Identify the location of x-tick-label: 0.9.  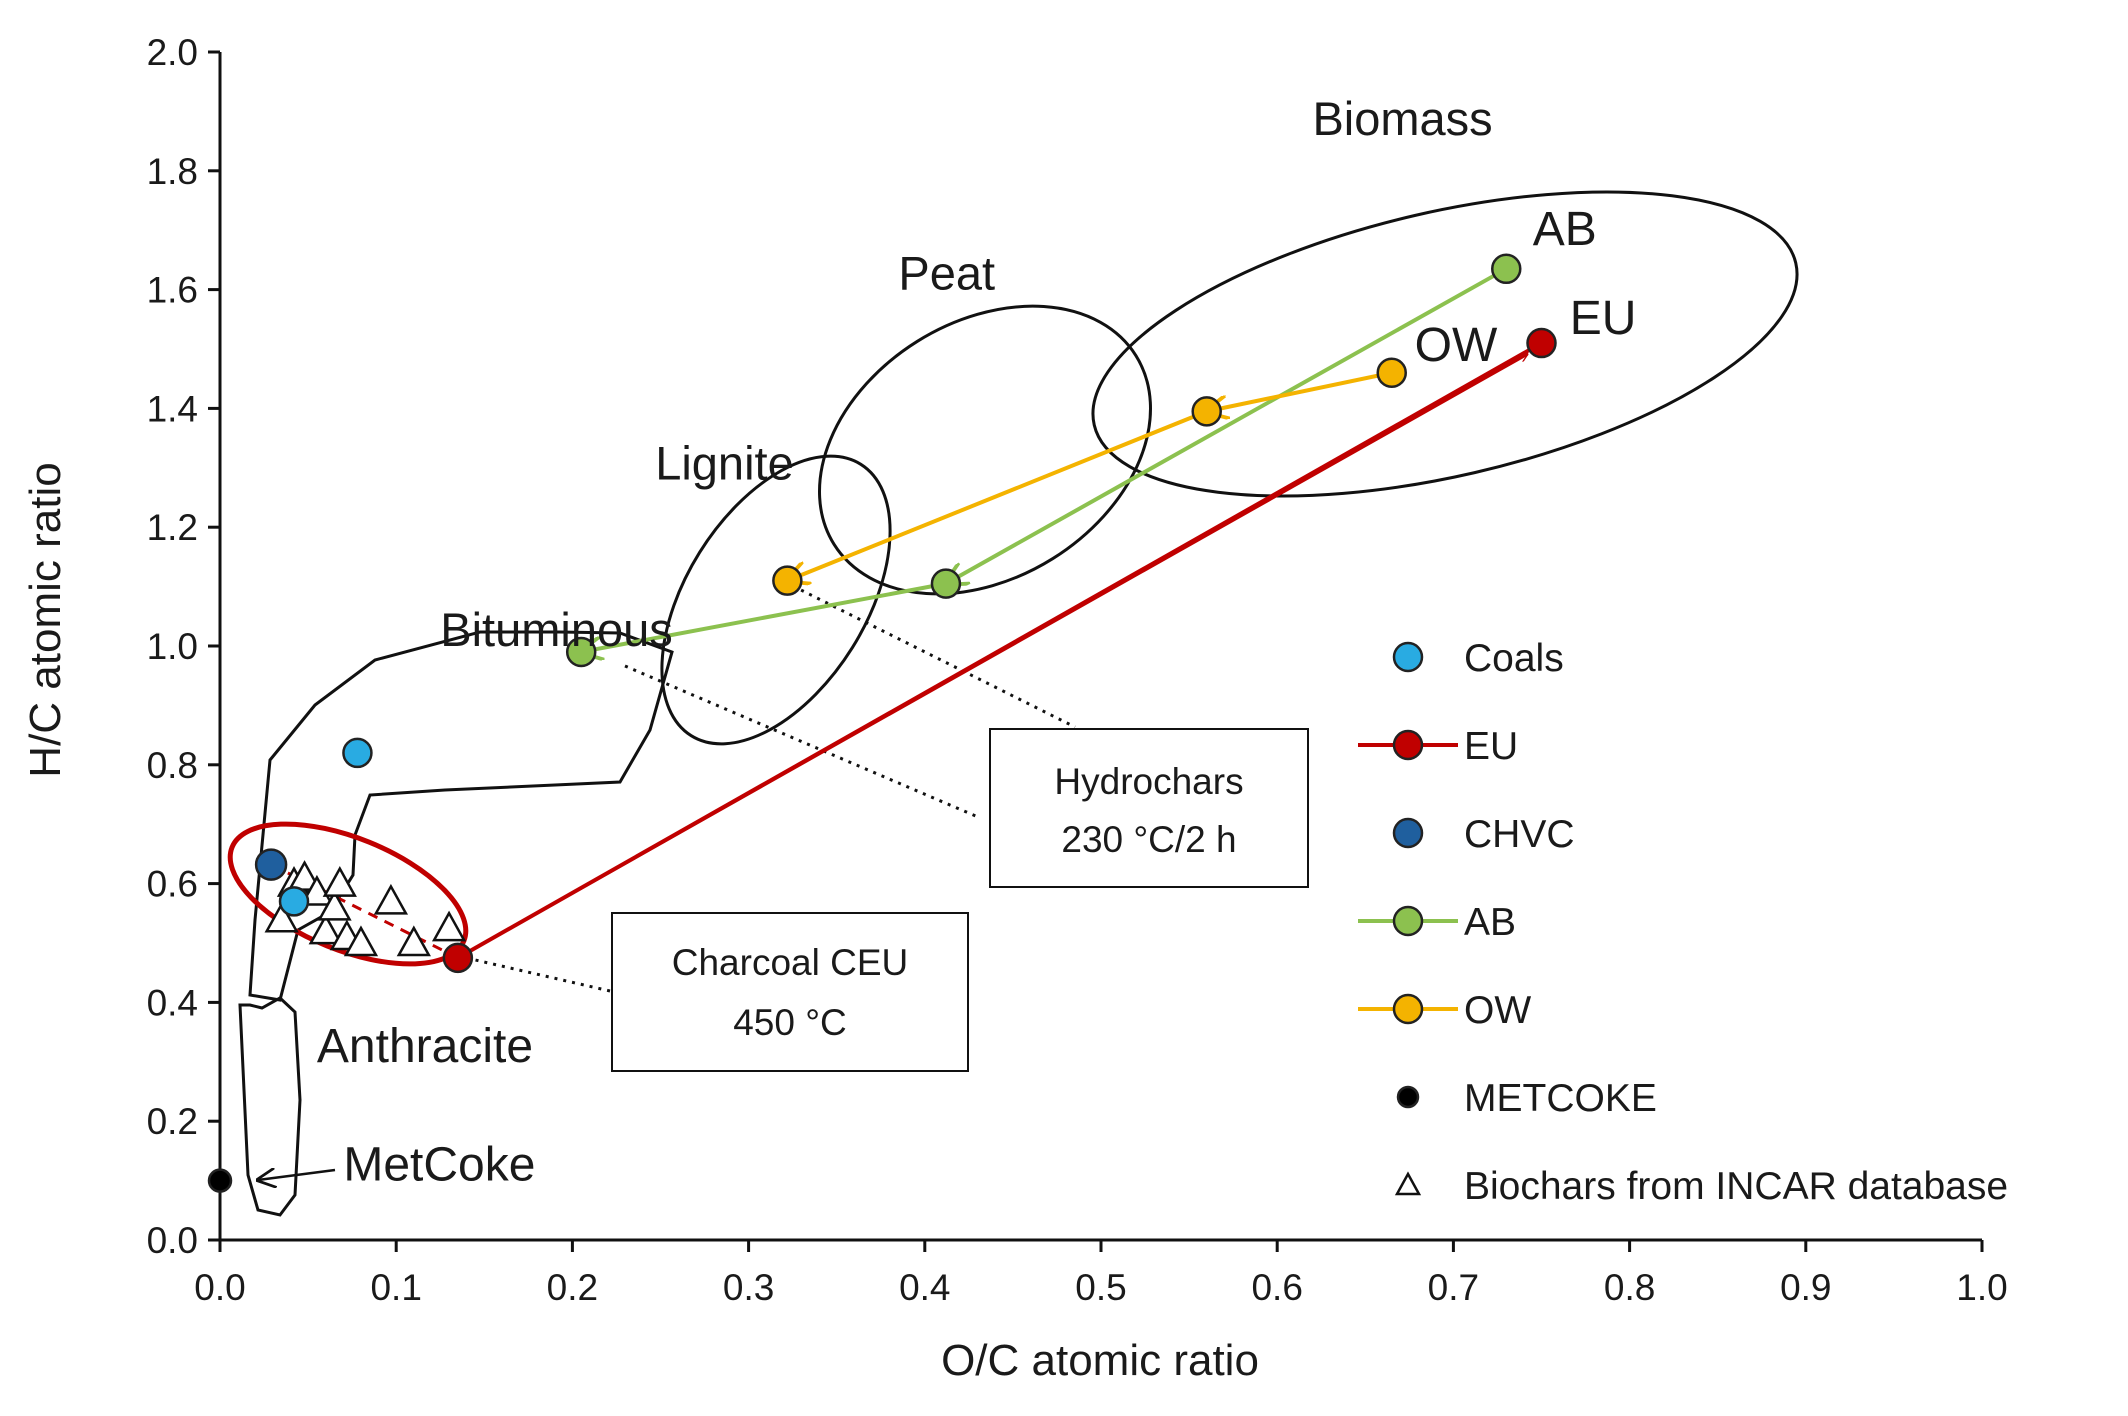
(1805, 1287).